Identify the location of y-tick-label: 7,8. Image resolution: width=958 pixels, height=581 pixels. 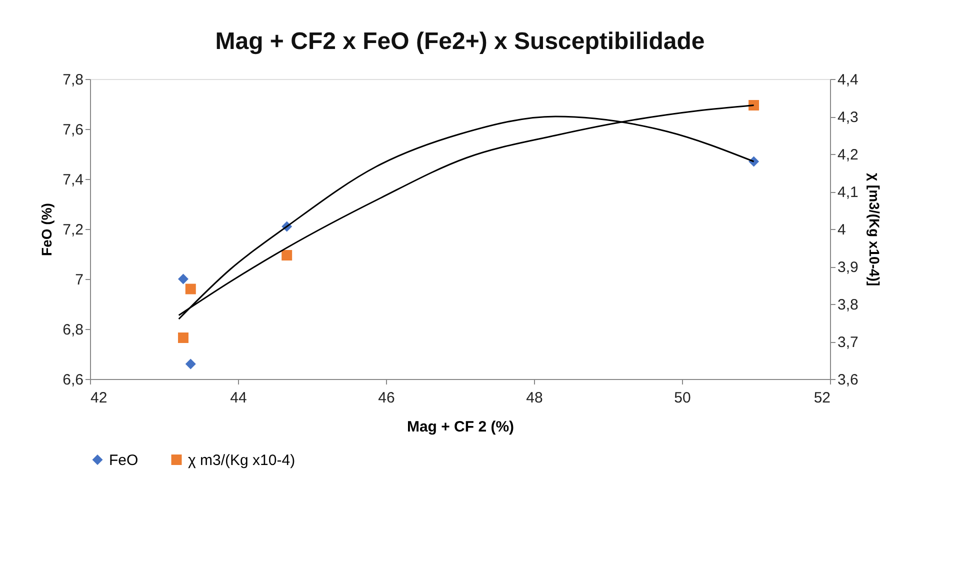
(73, 80).